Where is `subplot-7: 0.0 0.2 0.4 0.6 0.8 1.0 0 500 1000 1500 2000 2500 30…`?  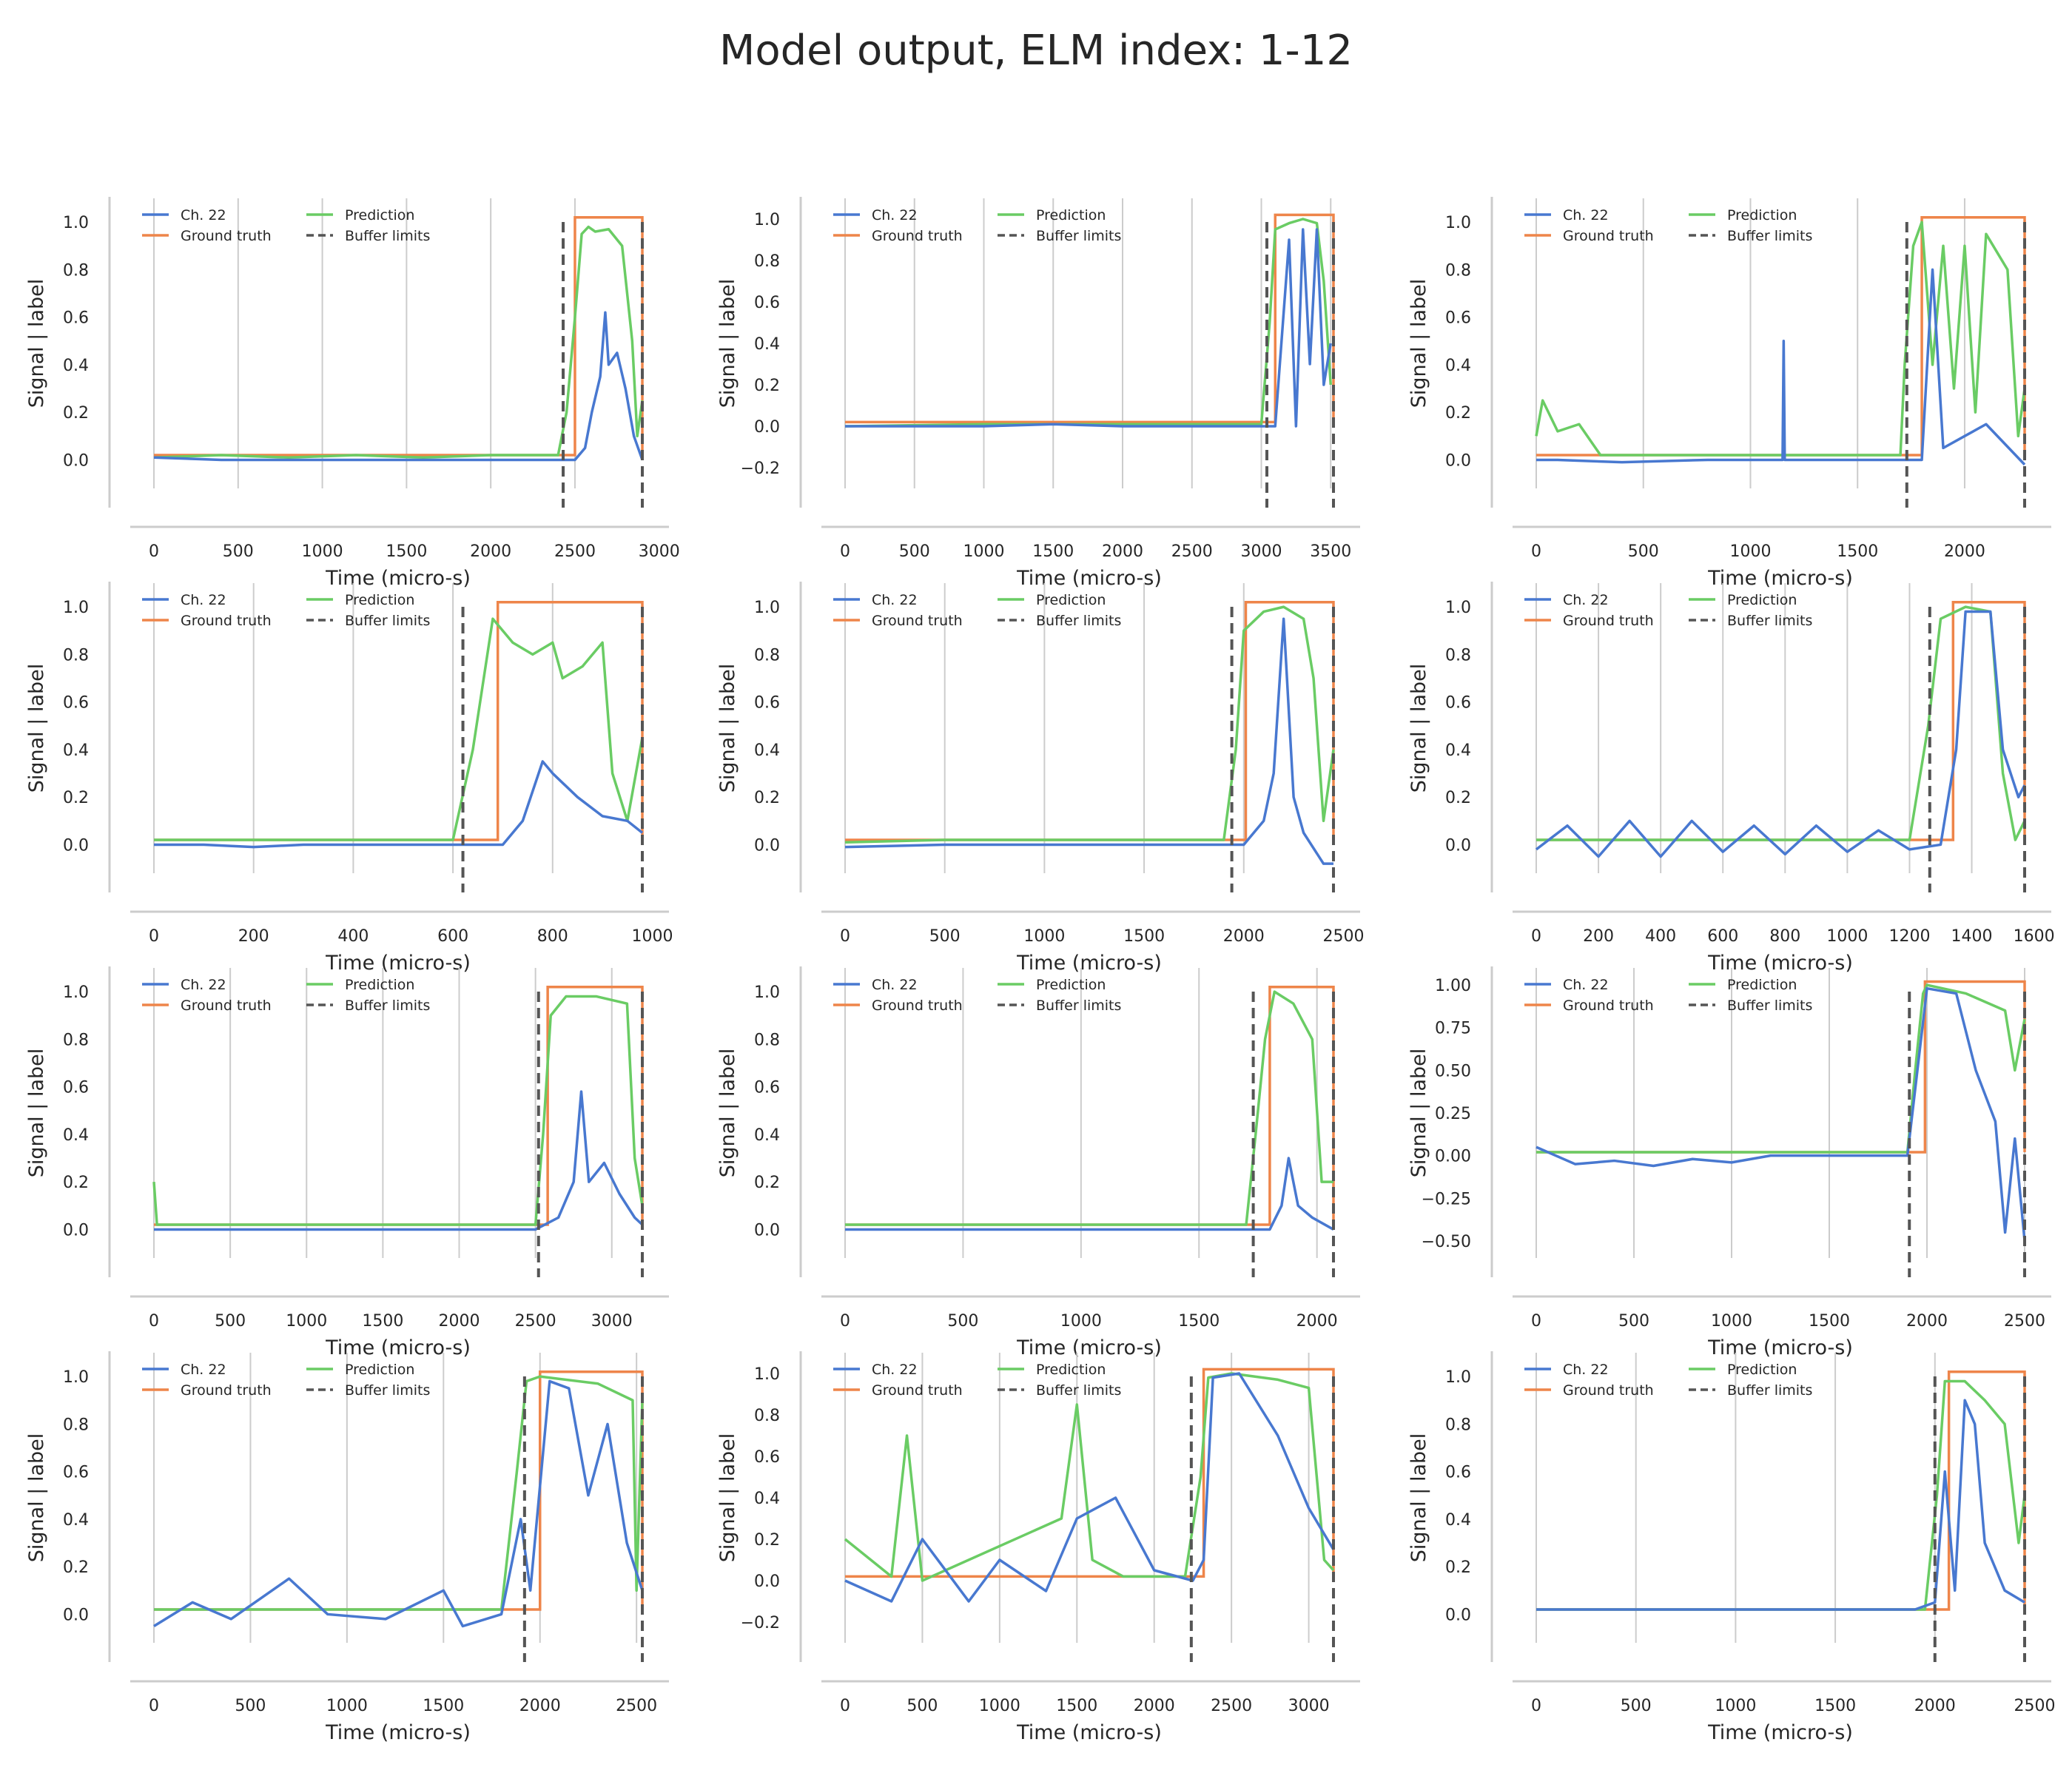
subplot-7: 0.0 0.2 0.4 0.6 0.8 1.0 0 500 1000 1500 2000 2500 30… is located at coordinates (347, 1162).